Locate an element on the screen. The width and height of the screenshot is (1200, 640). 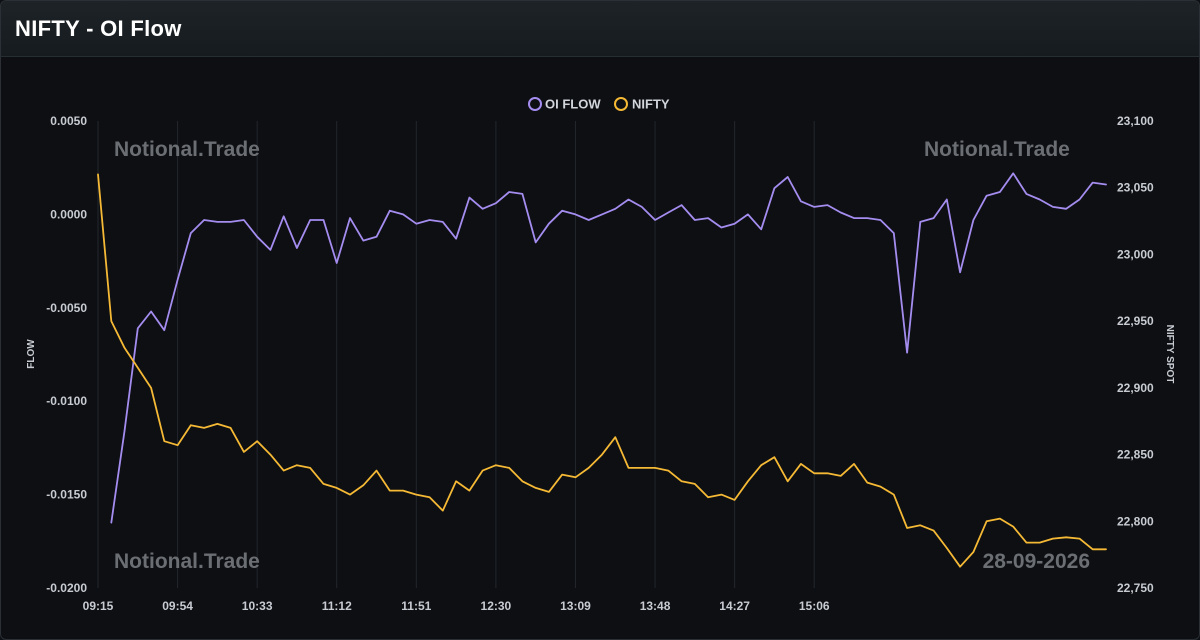
y-left-tick-label: -0.0100 is located at coordinates (66, 401).